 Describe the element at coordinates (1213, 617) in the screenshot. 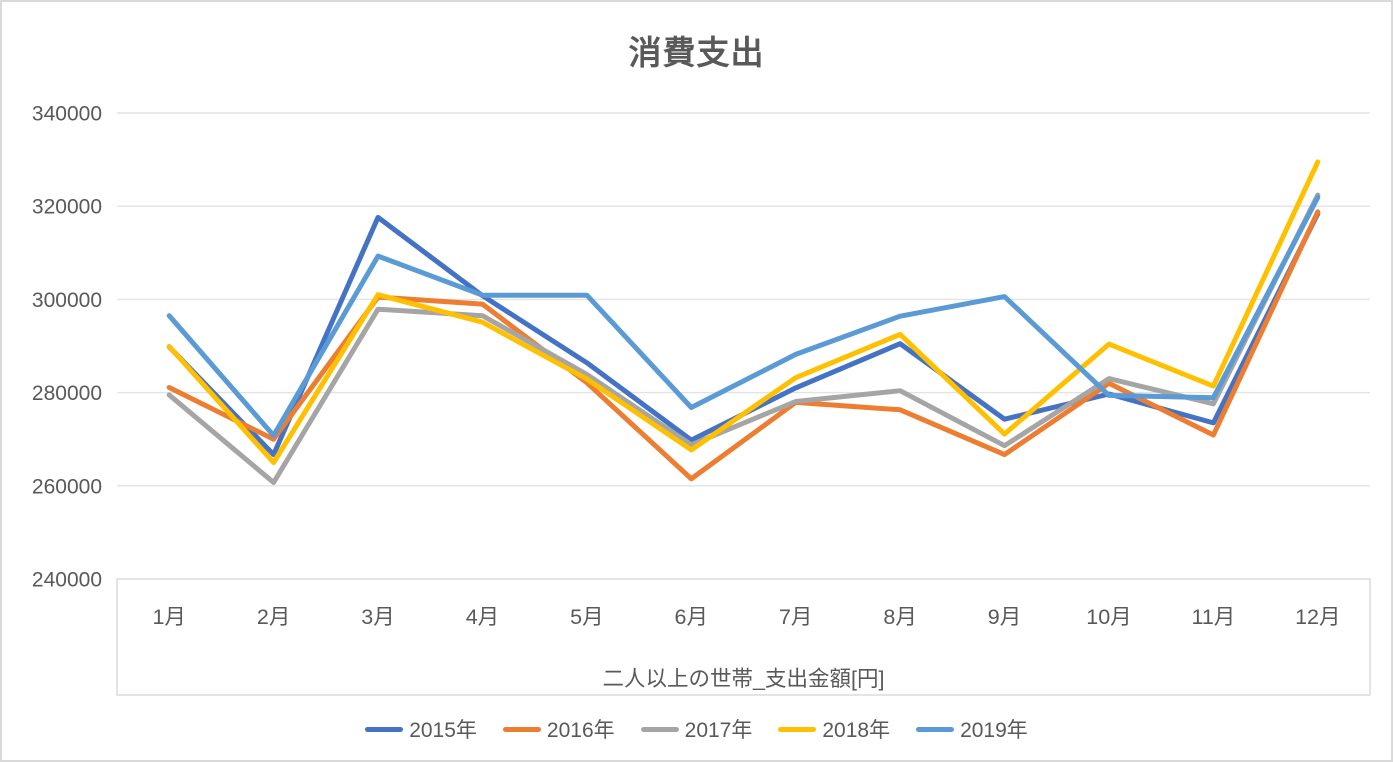

I see `x-tick-label: 11月` at that location.